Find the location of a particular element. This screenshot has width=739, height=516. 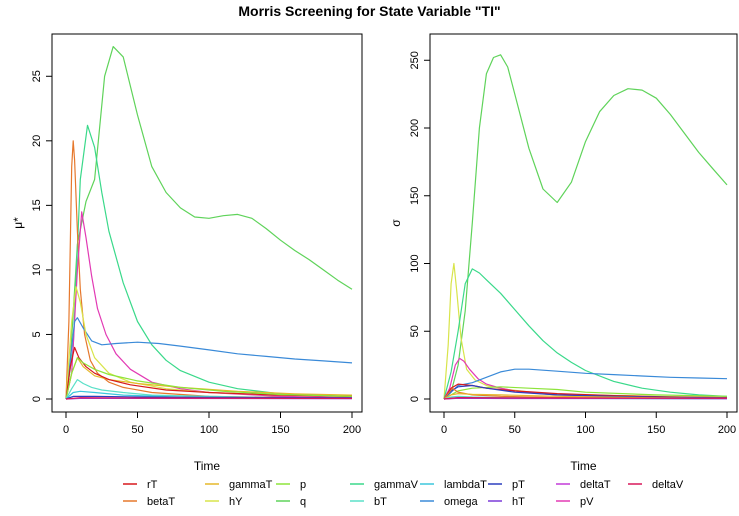

series-line-gammaV is located at coordinates (585, 334).